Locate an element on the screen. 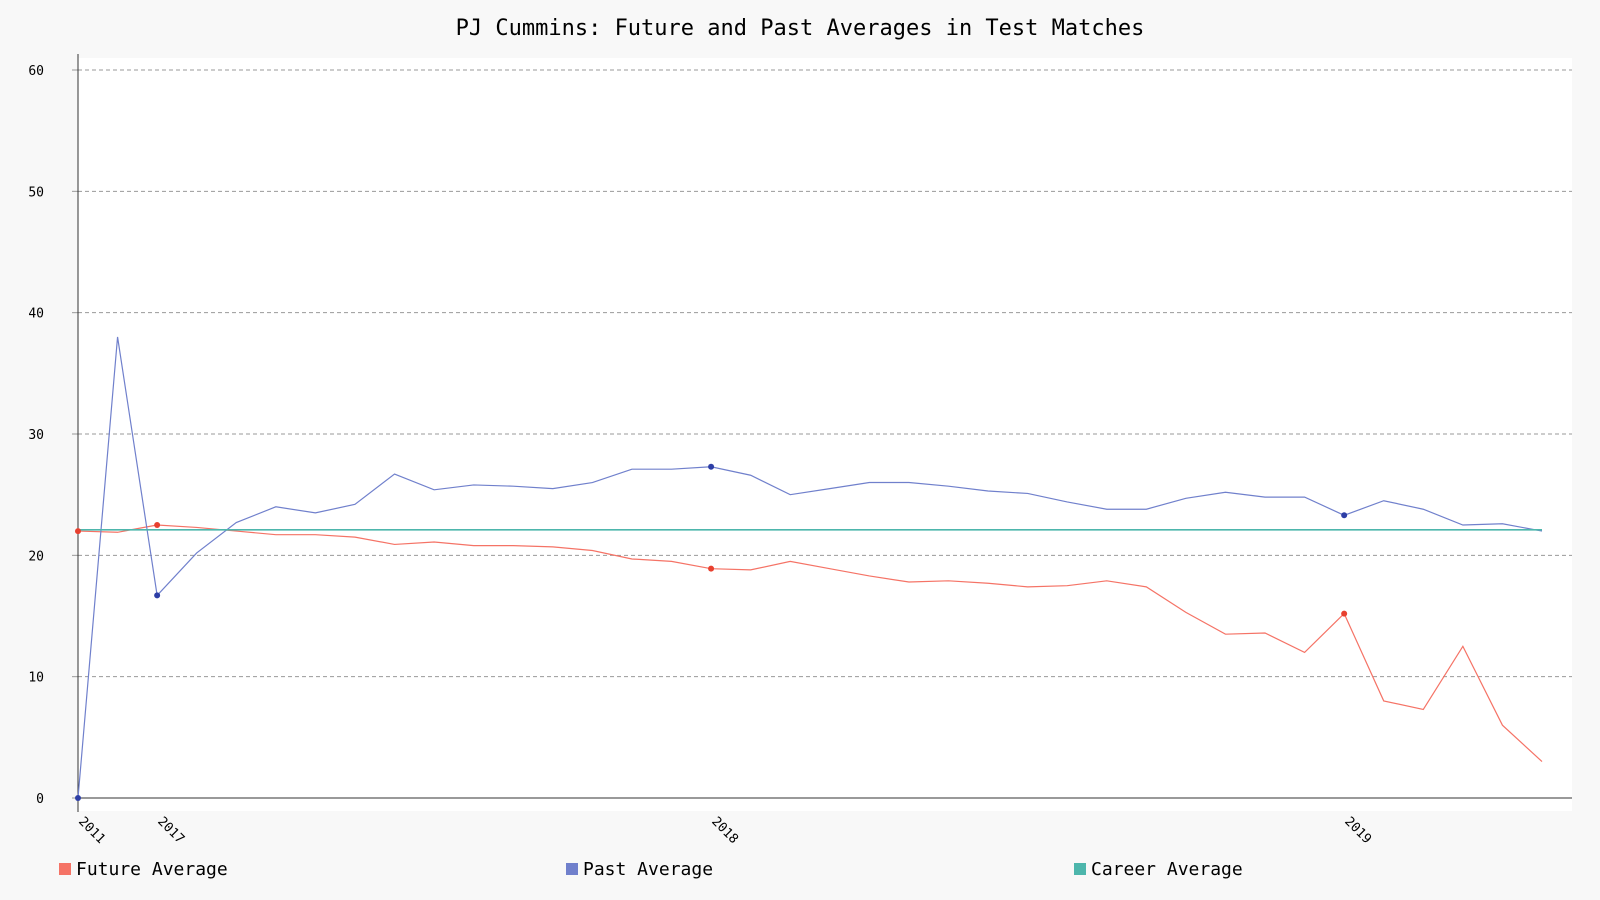 This screenshot has width=1600, height=900. y-tick-label: 10 is located at coordinates (36, 678).